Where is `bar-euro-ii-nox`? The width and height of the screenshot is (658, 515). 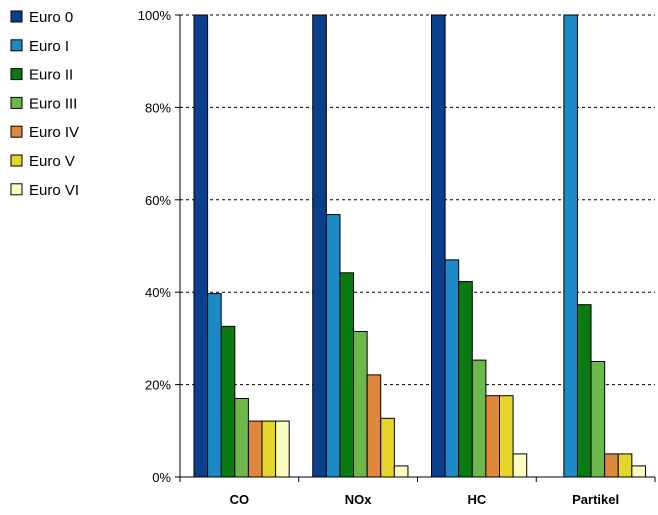 bar-euro-ii-nox is located at coordinates (347, 375).